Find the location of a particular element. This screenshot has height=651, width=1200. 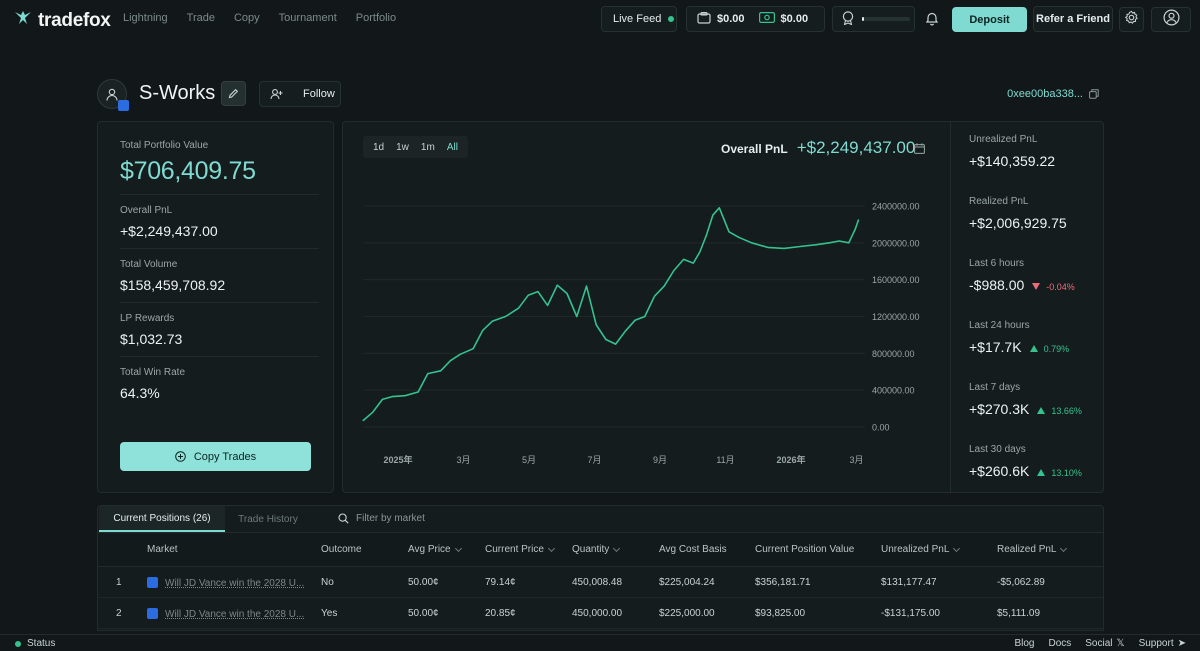

y-tick-label: 1600000.00 is located at coordinates (896, 280).